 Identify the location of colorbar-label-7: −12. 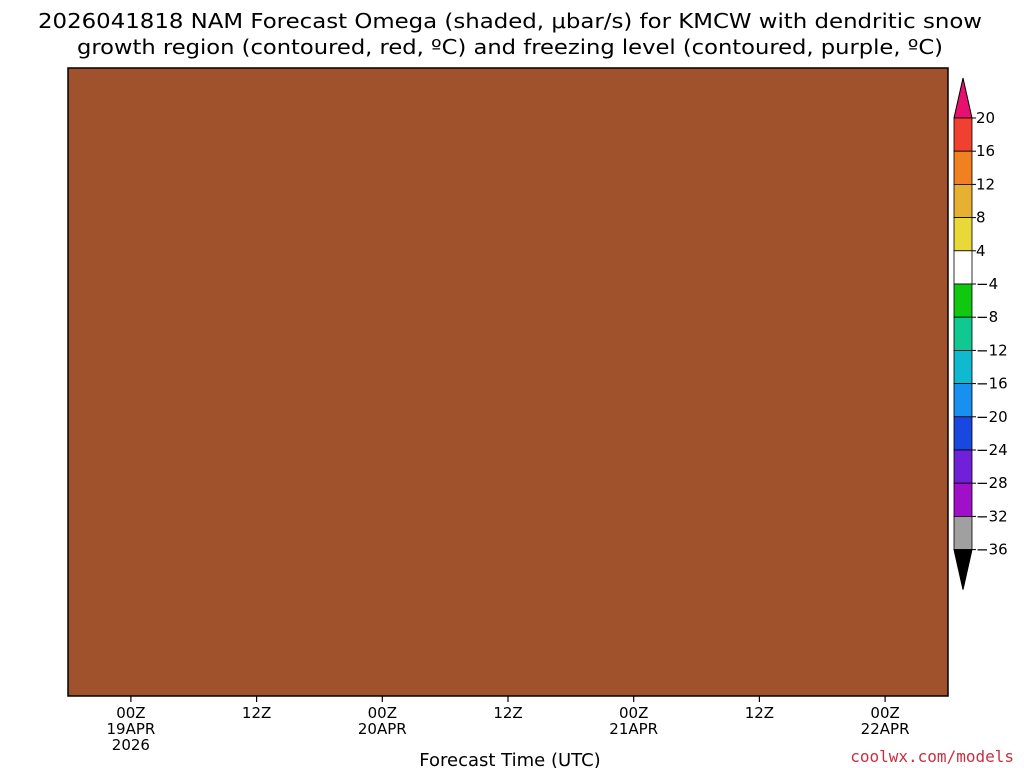
(992, 350).